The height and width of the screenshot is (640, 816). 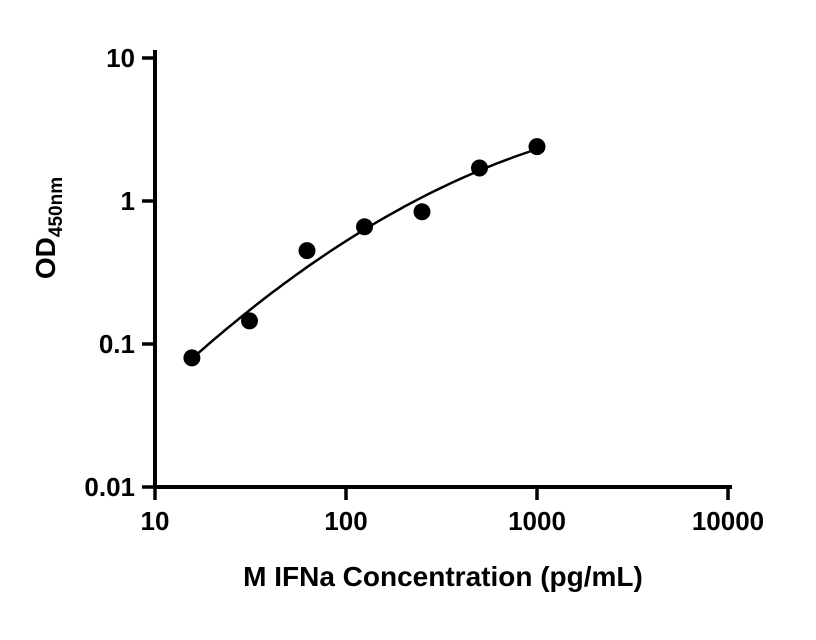 What do you see at coordinates (128, 201) in the screenshot?
I see `y-tick-label: 1` at bounding box center [128, 201].